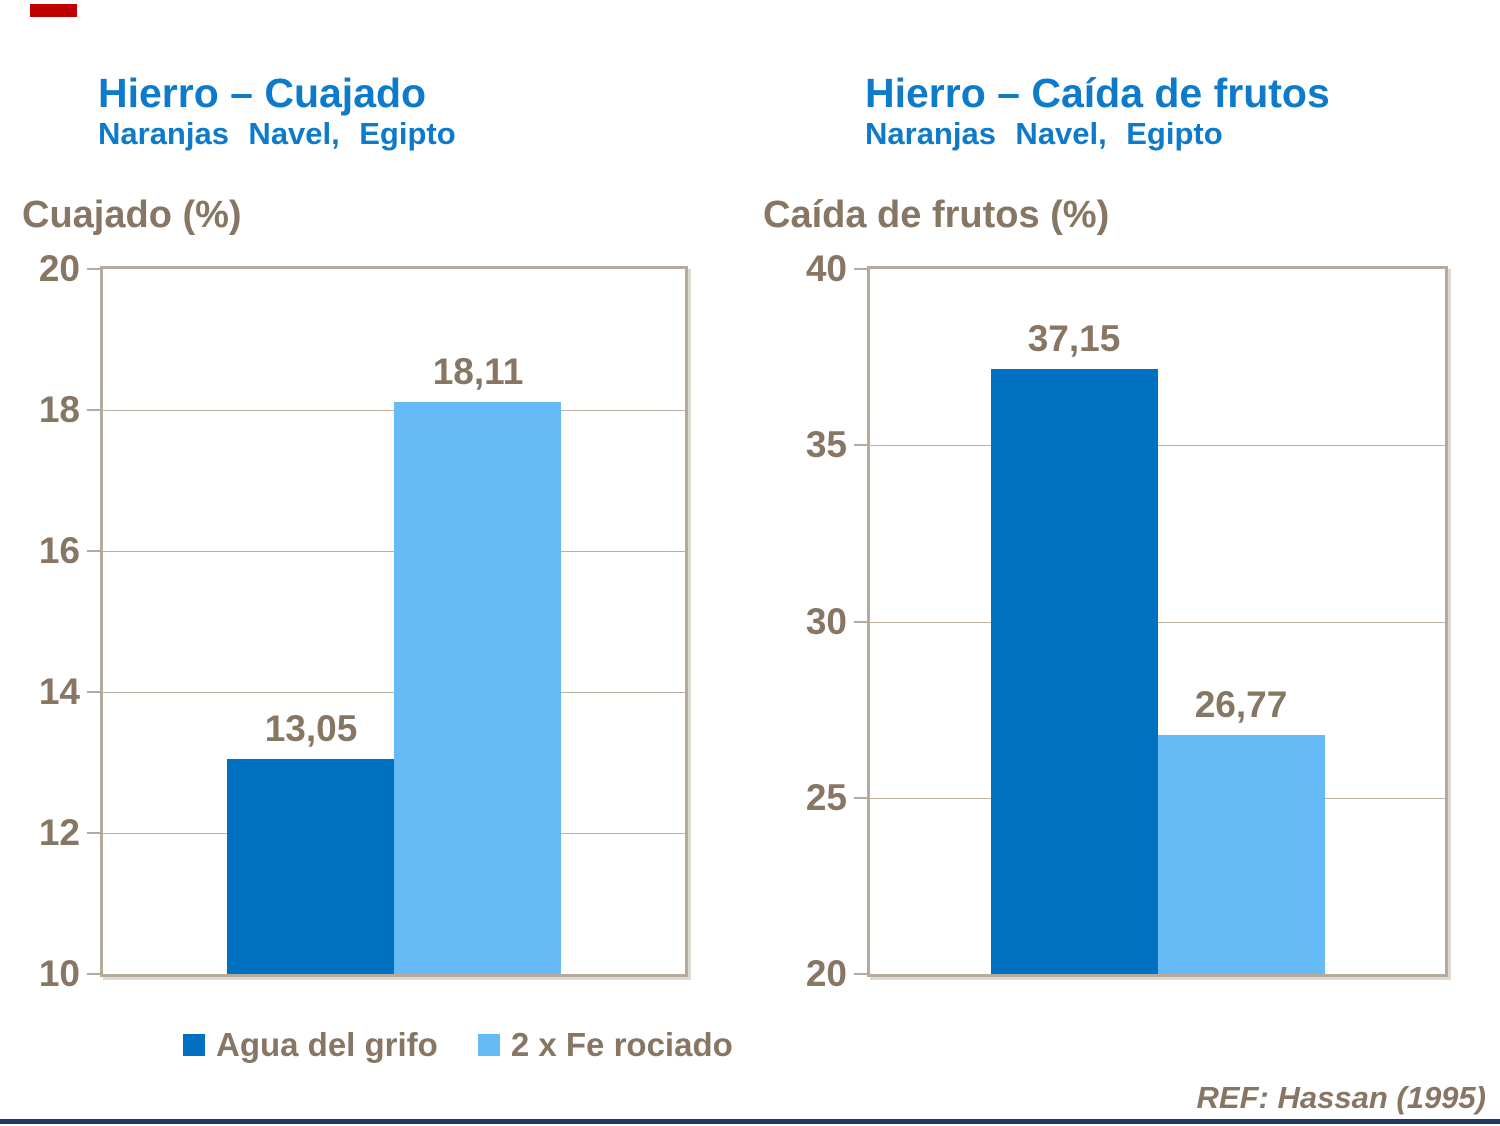  What do you see at coordinates (621, 1044) in the screenshot?
I see `legend-label: 2 x Fe rociado` at bounding box center [621, 1044].